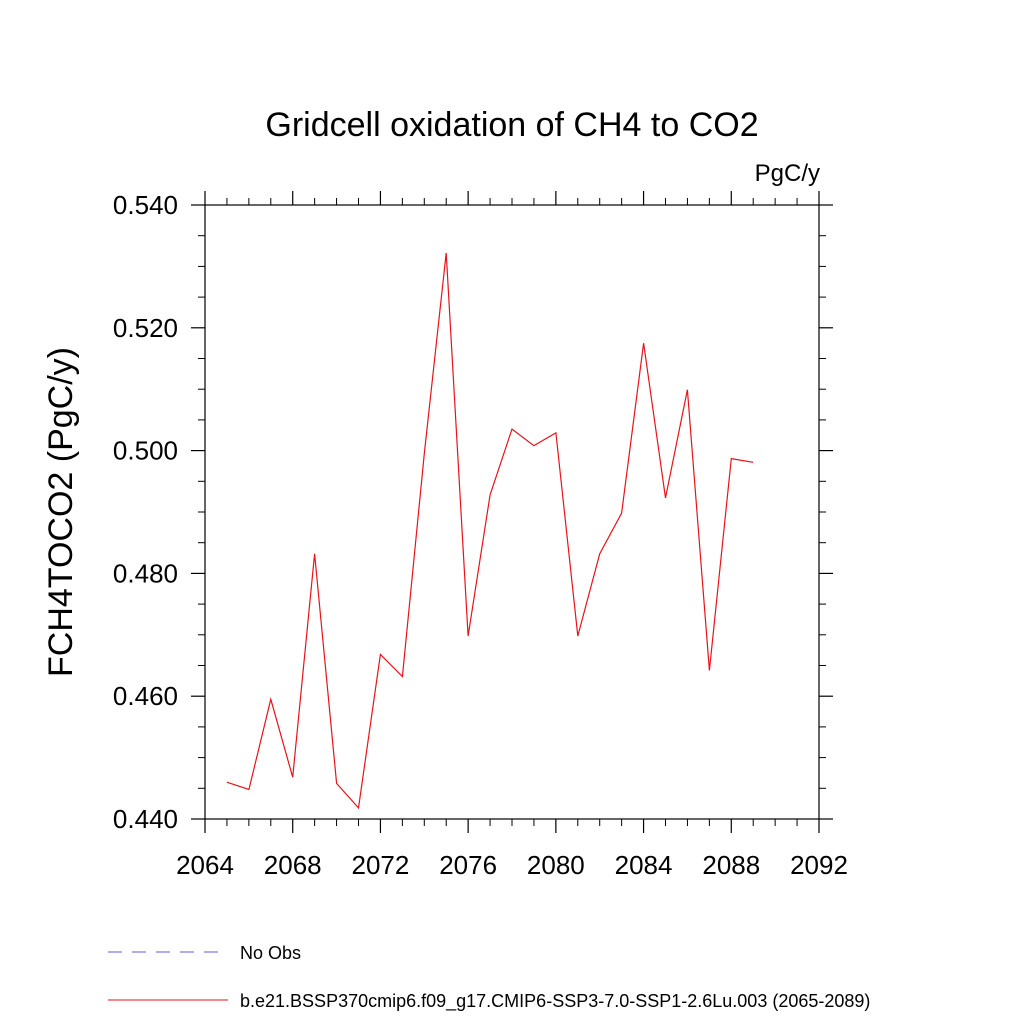 The width and height of the screenshot is (1024, 1024). I want to click on y-tick-label: 0.540, so click(145, 205).